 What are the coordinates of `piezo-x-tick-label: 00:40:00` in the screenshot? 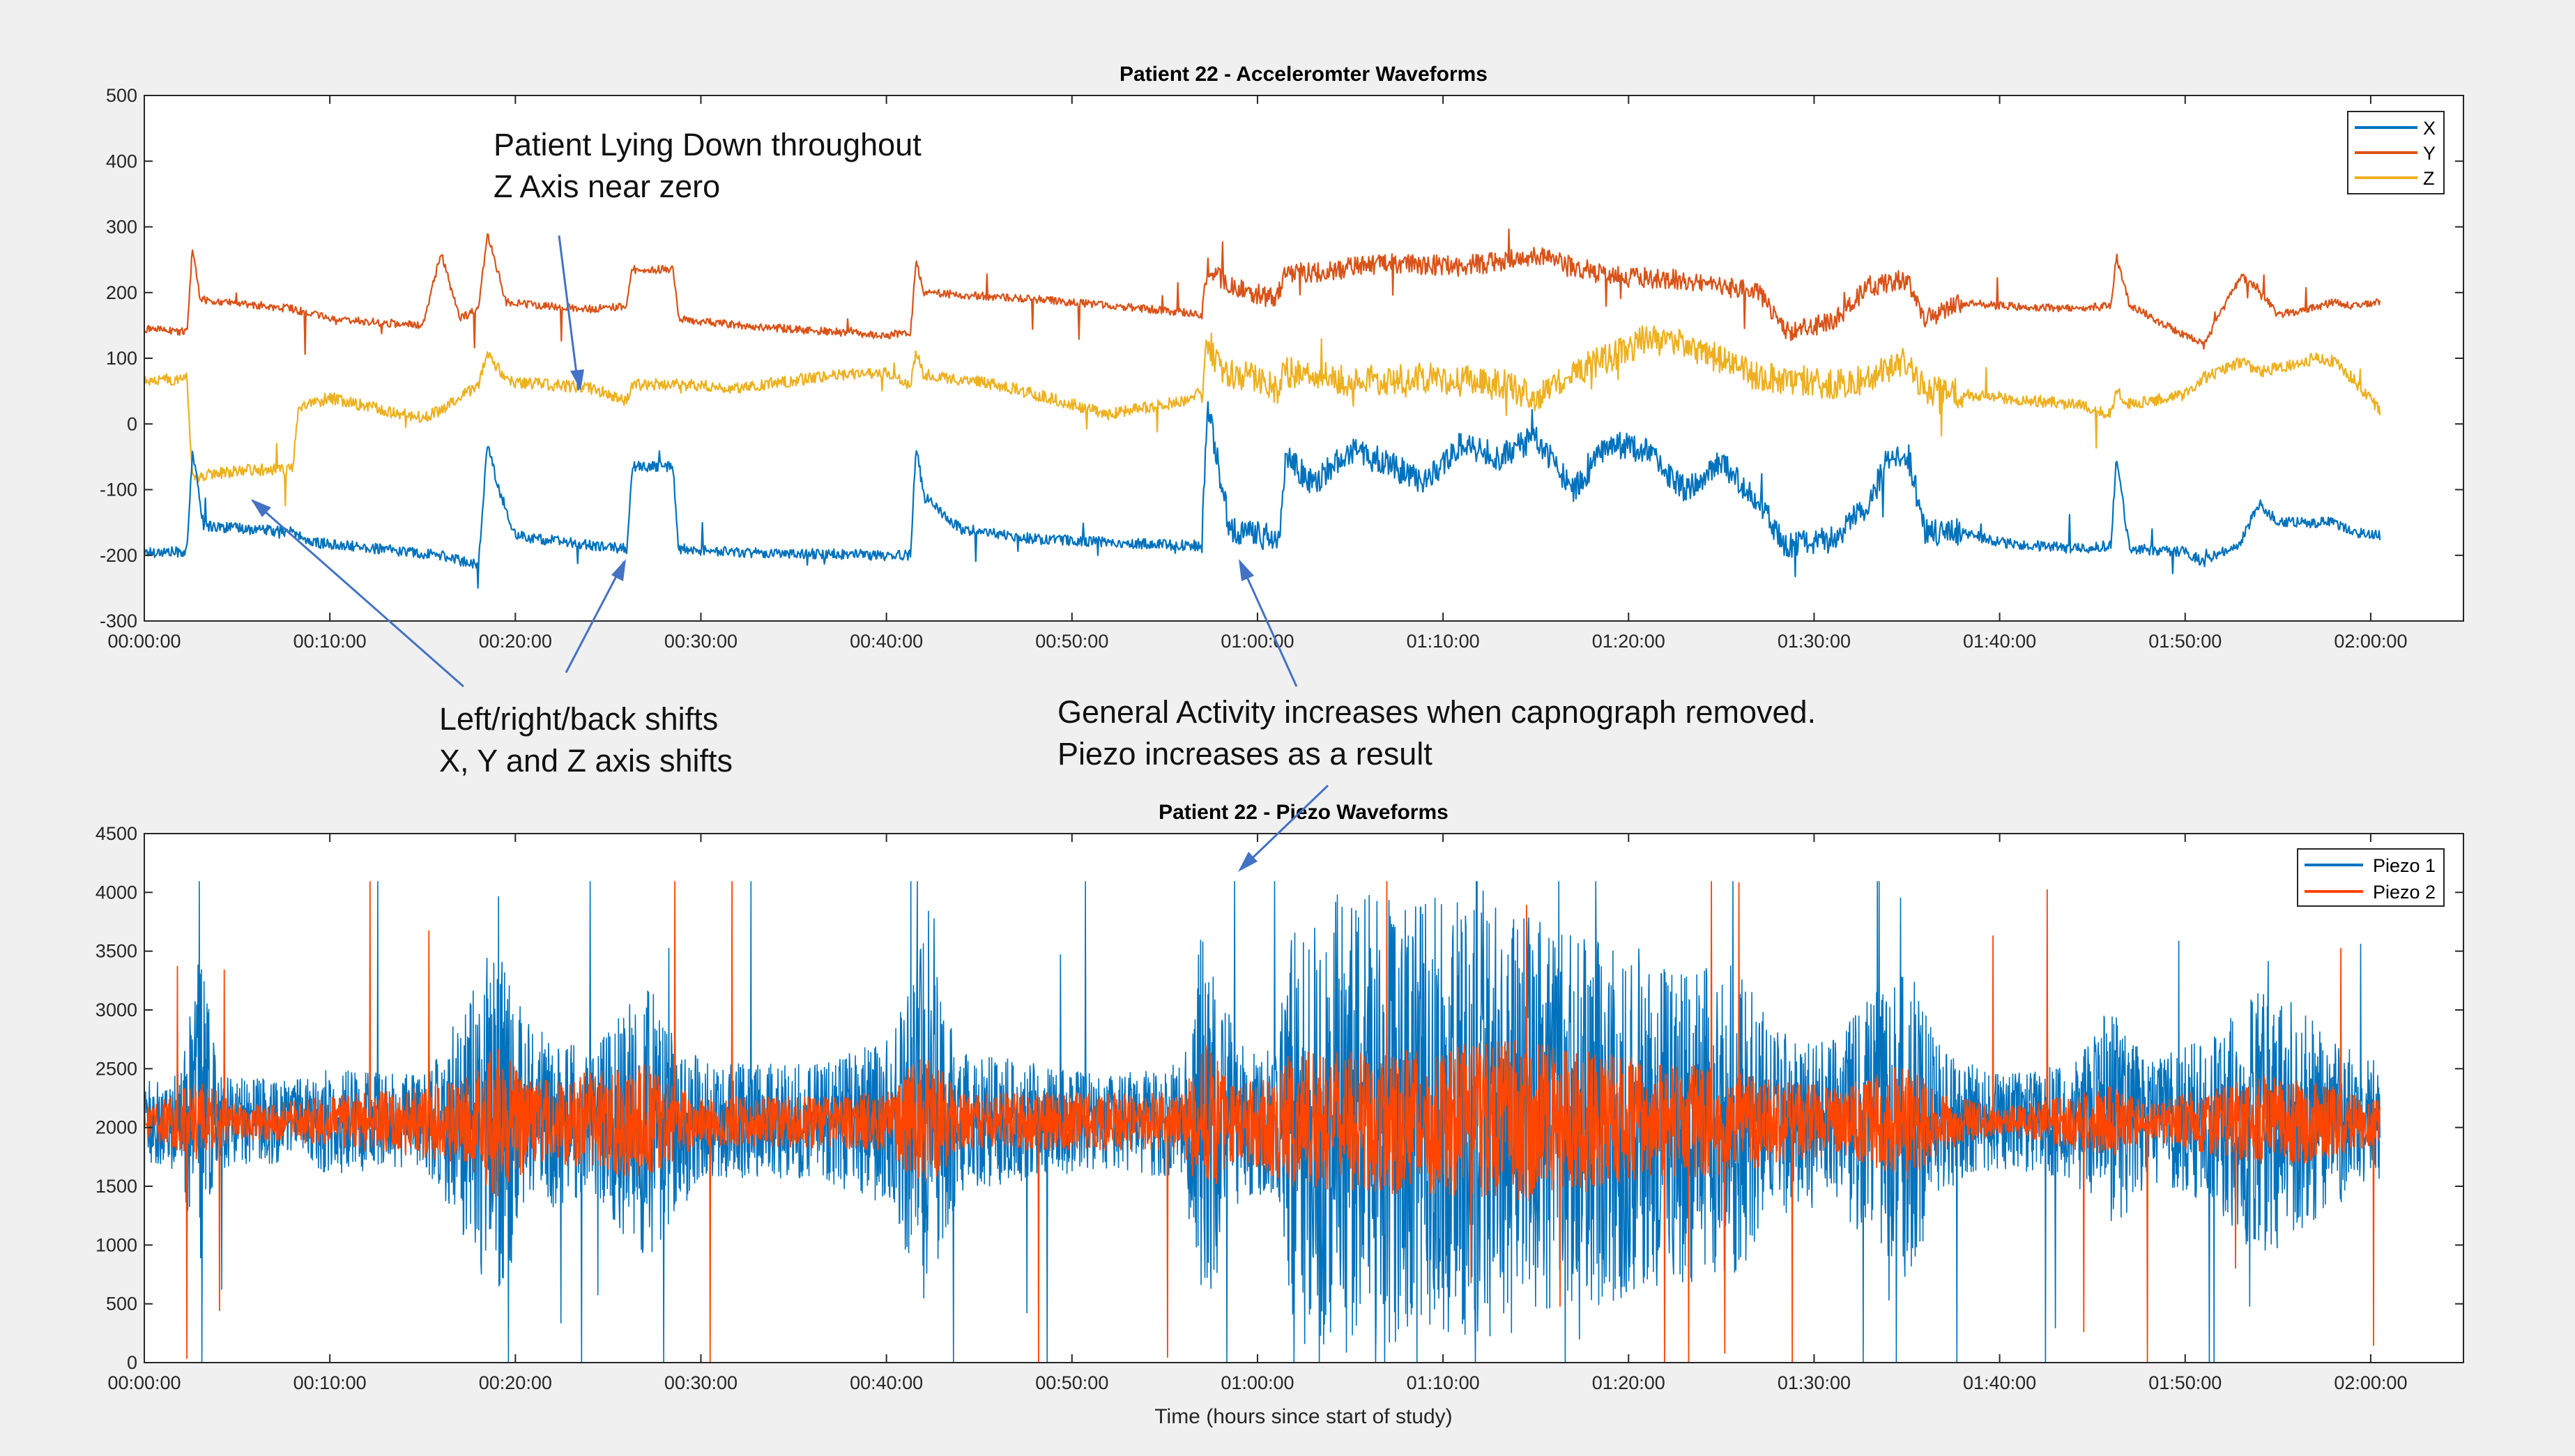 It's located at (886, 1383).